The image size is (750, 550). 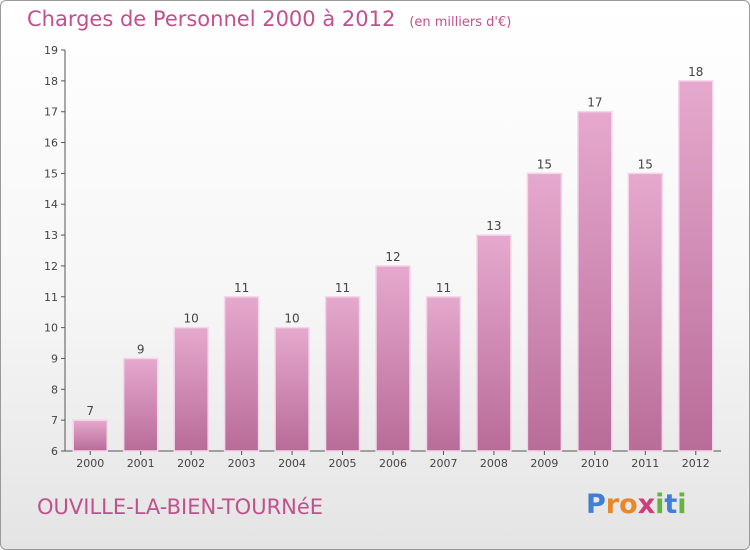 I want to click on x-tick-label: 2012, so click(x=696, y=463).